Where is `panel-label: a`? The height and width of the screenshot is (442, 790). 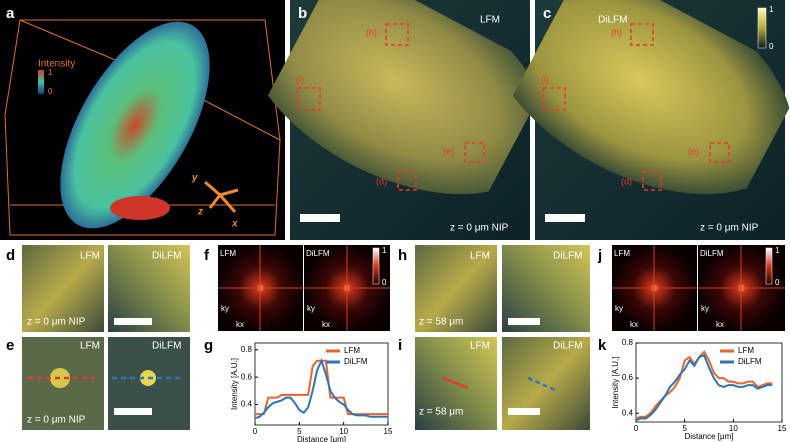
panel-label: a is located at coordinates (10, 13).